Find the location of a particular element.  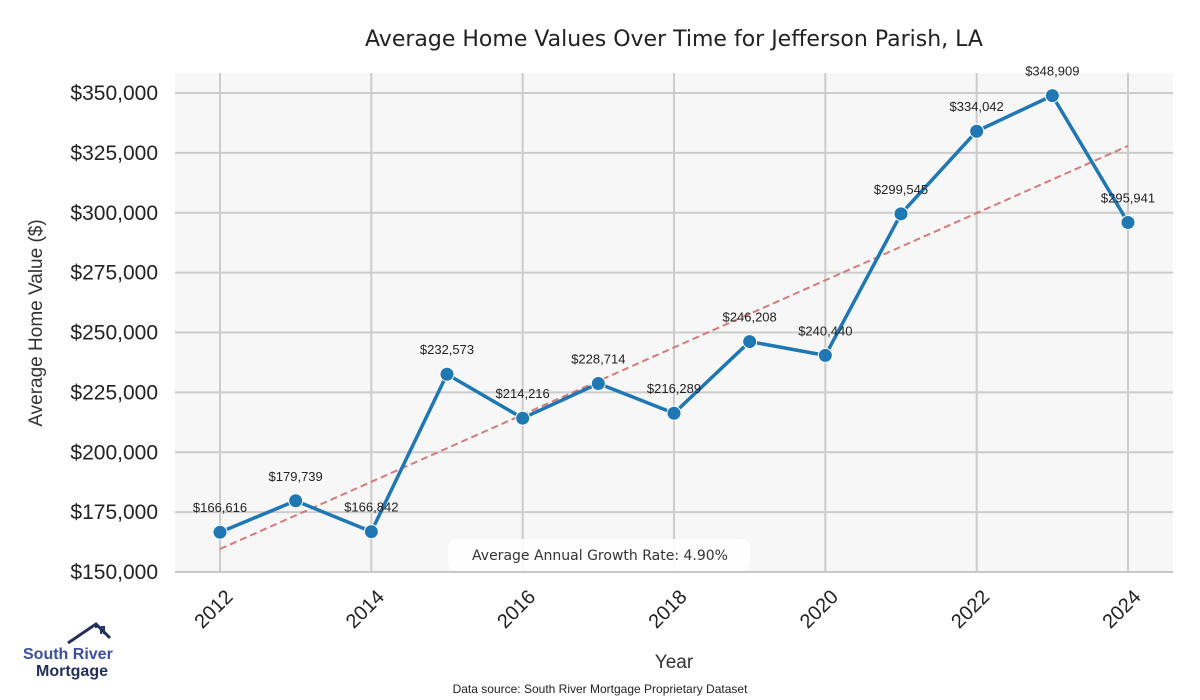

data-label: $295,941 is located at coordinates (1128, 197).